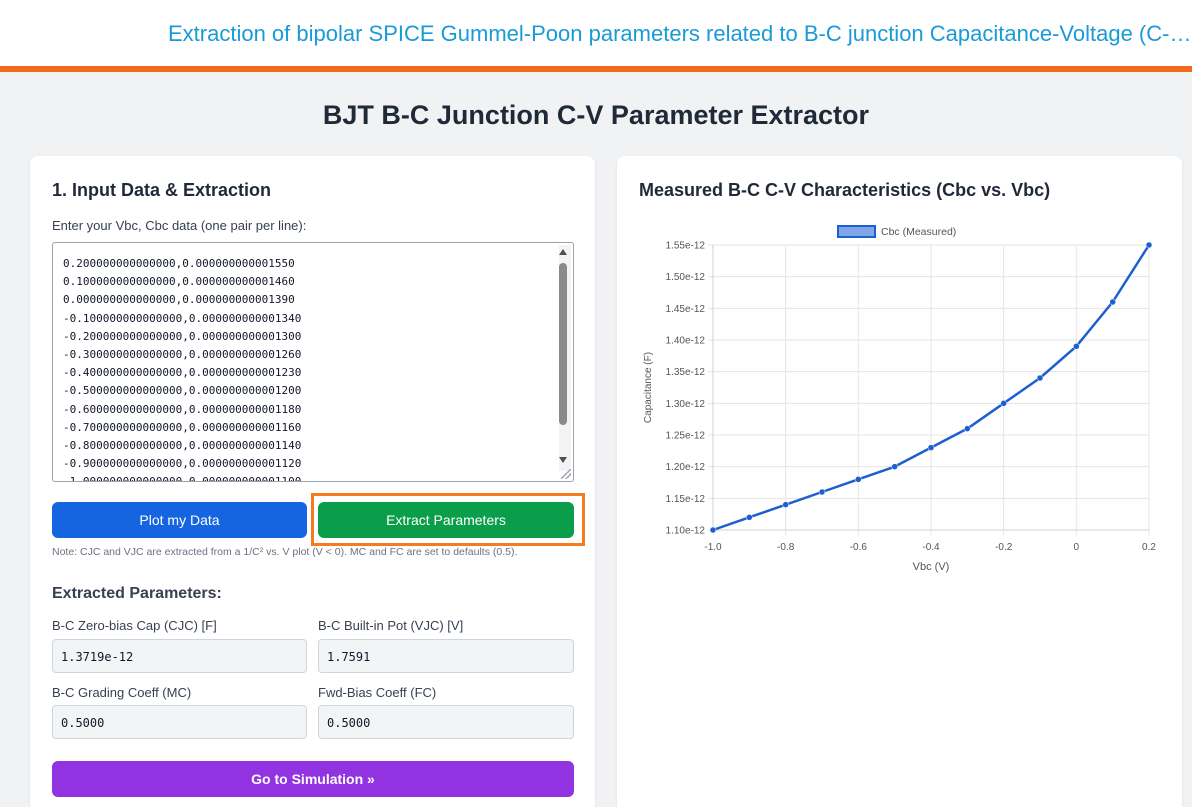 Image resolution: width=1192 pixels, height=807 pixels. I want to click on y-tick-label: 1.40e-12, so click(686, 341).